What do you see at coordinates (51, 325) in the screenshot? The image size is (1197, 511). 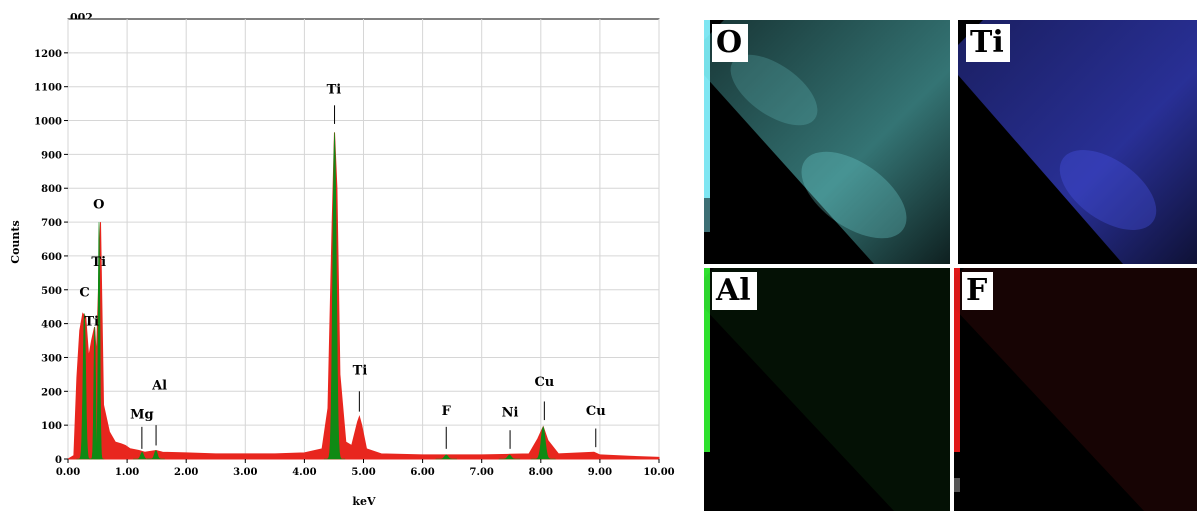 I see `y-tick-label: 400` at bounding box center [51, 325].